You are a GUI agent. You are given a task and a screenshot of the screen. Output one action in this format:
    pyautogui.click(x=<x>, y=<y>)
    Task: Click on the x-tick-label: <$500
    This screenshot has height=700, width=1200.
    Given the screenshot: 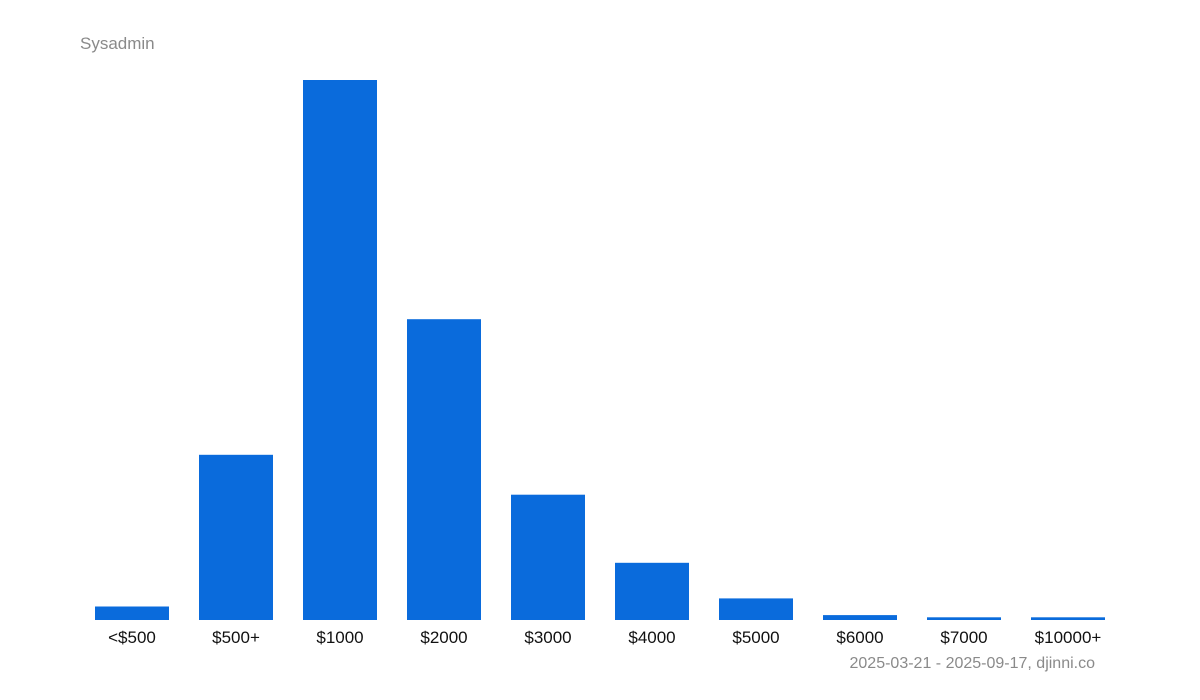 What is the action you would take?
    pyautogui.click(x=132, y=637)
    